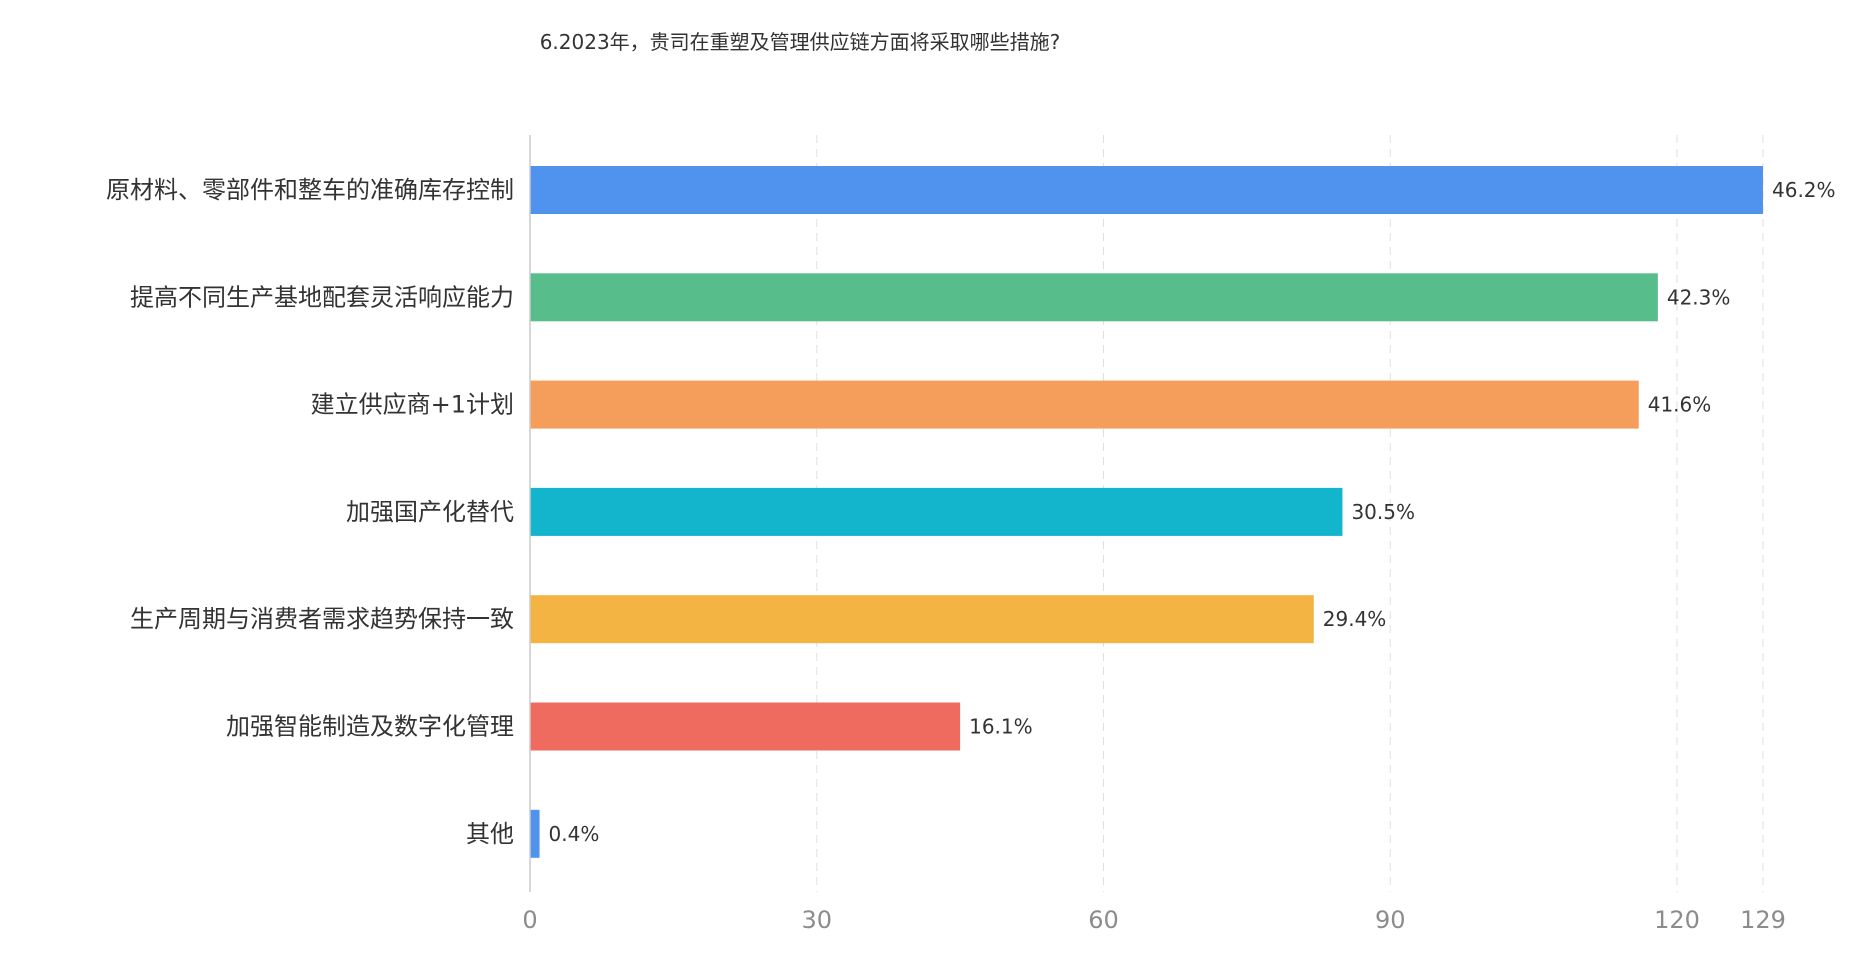 The image size is (1871, 980). What do you see at coordinates (430, 512) in the screenshot?
I see `category-label: 加强国产化替代` at bounding box center [430, 512].